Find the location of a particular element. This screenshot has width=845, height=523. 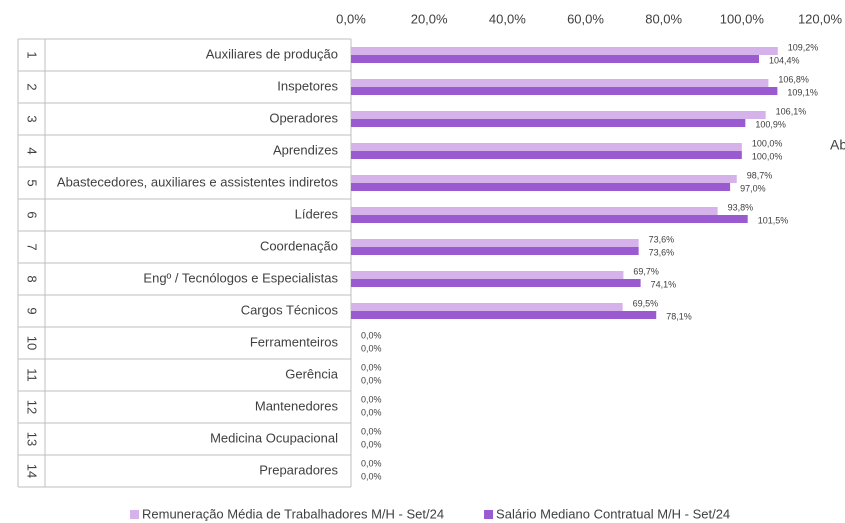

x-tick-label: 0,0% is located at coordinates (351, 18).